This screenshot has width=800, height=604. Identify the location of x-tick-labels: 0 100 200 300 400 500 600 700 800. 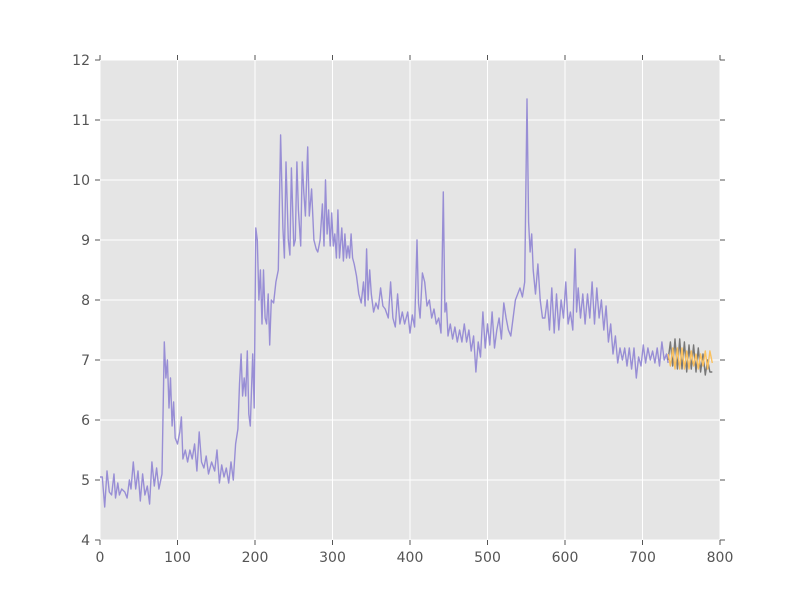
(415, 558).